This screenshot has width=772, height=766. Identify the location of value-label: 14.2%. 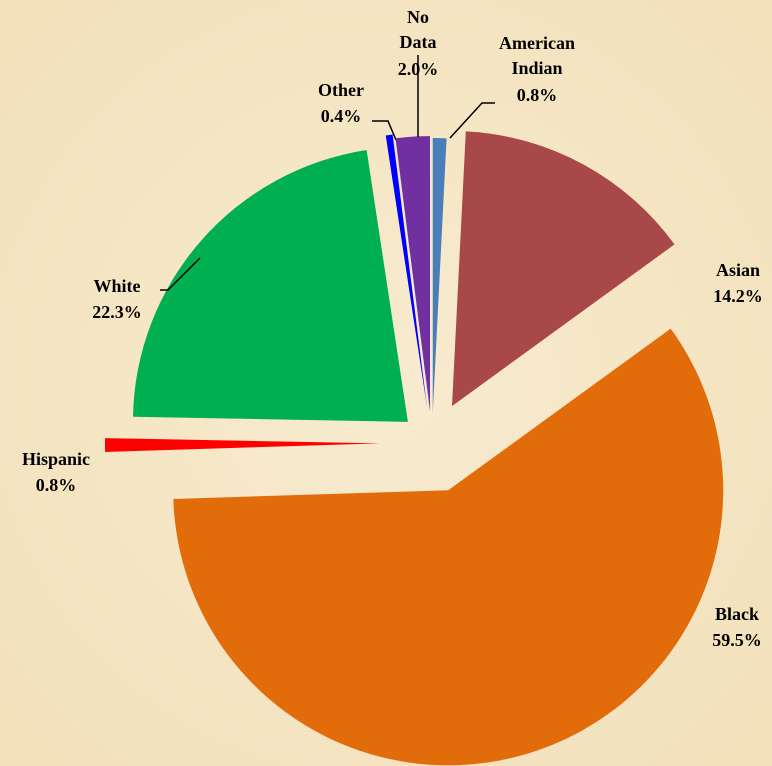
(738, 296).